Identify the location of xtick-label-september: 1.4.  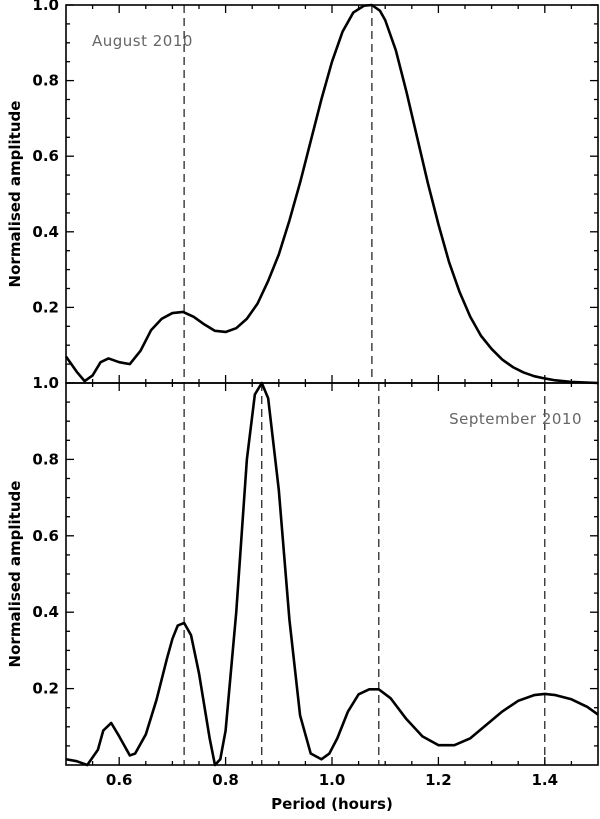
(545, 780).